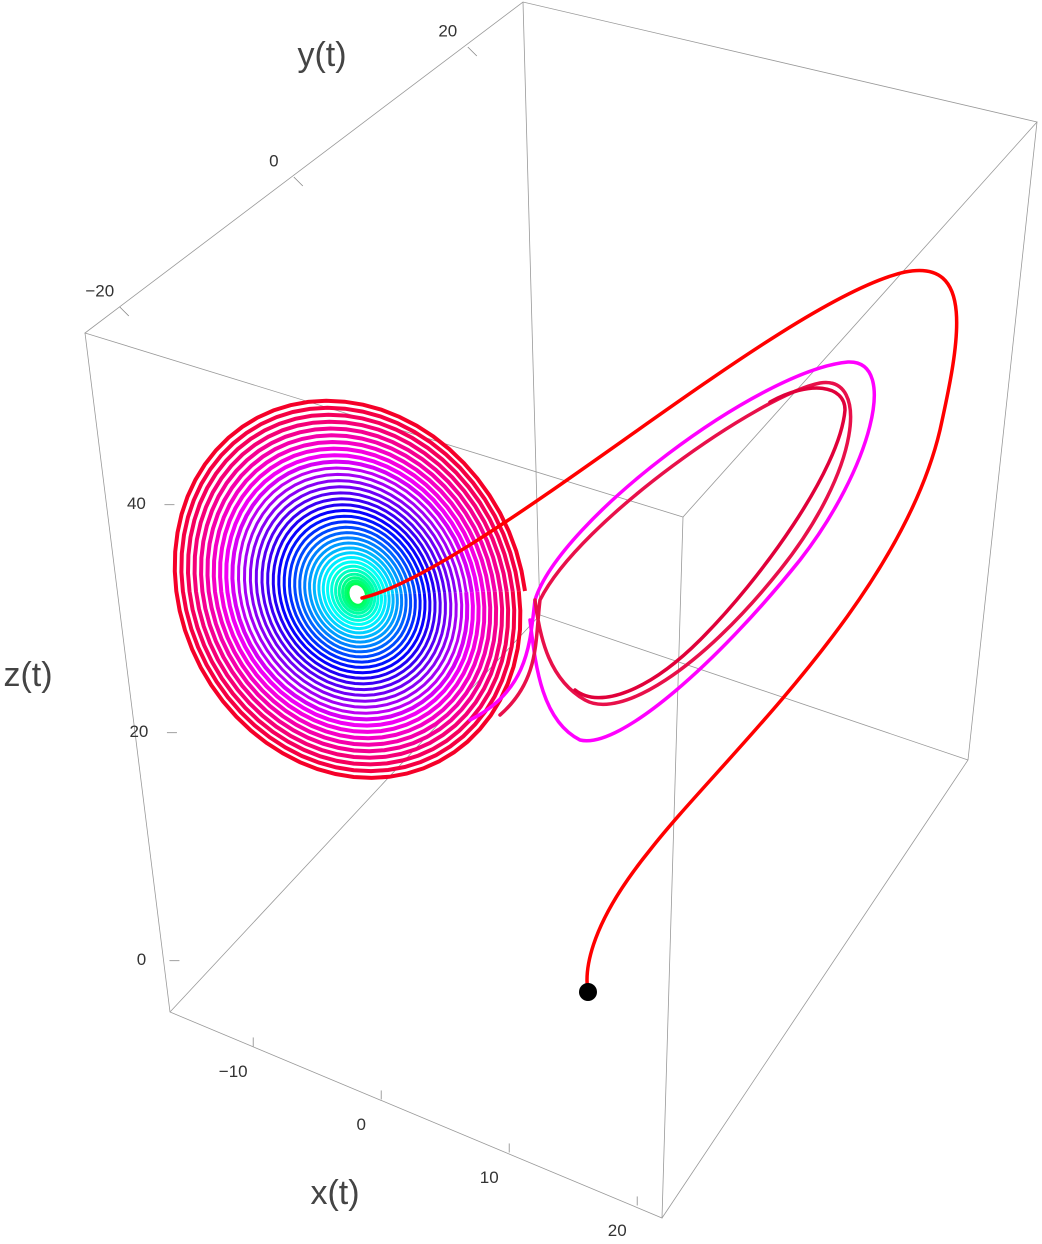 This screenshot has width=1042, height=1244. What do you see at coordinates (99, 290) in the screenshot?
I see `tick-label: −20` at bounding box center [99, 290].